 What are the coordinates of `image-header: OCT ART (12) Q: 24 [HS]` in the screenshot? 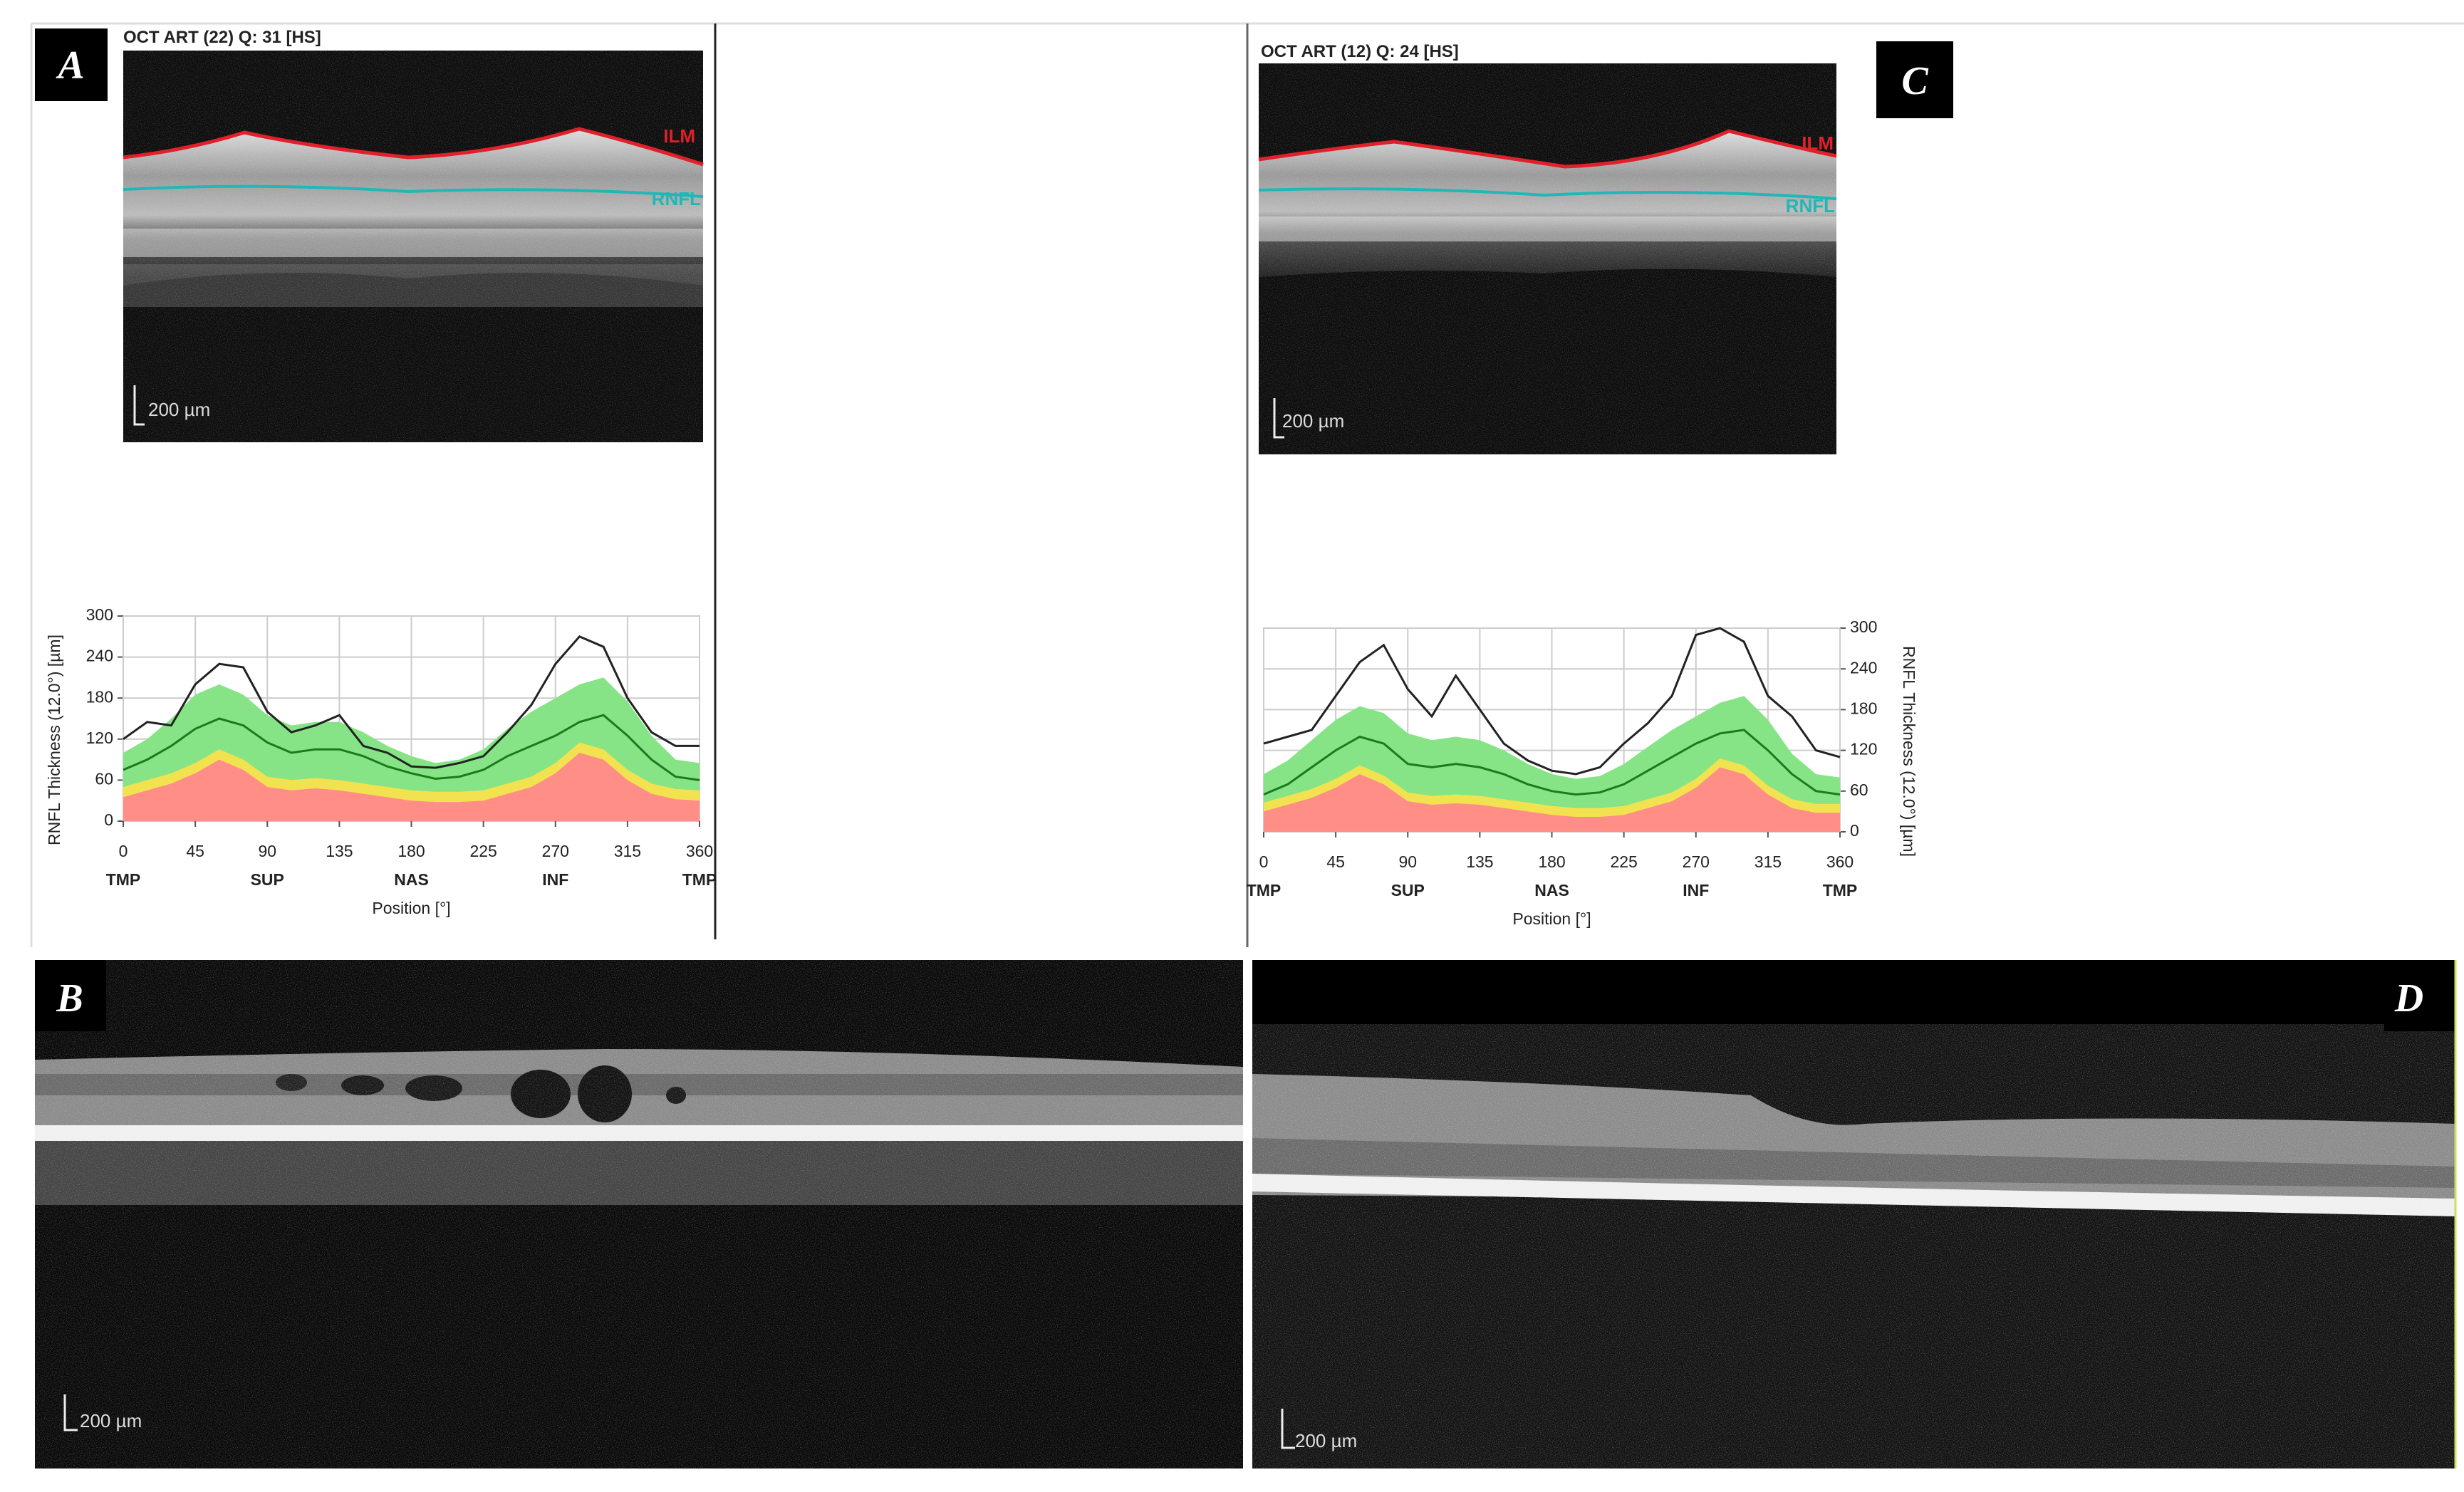 It's located at (1360, 51).